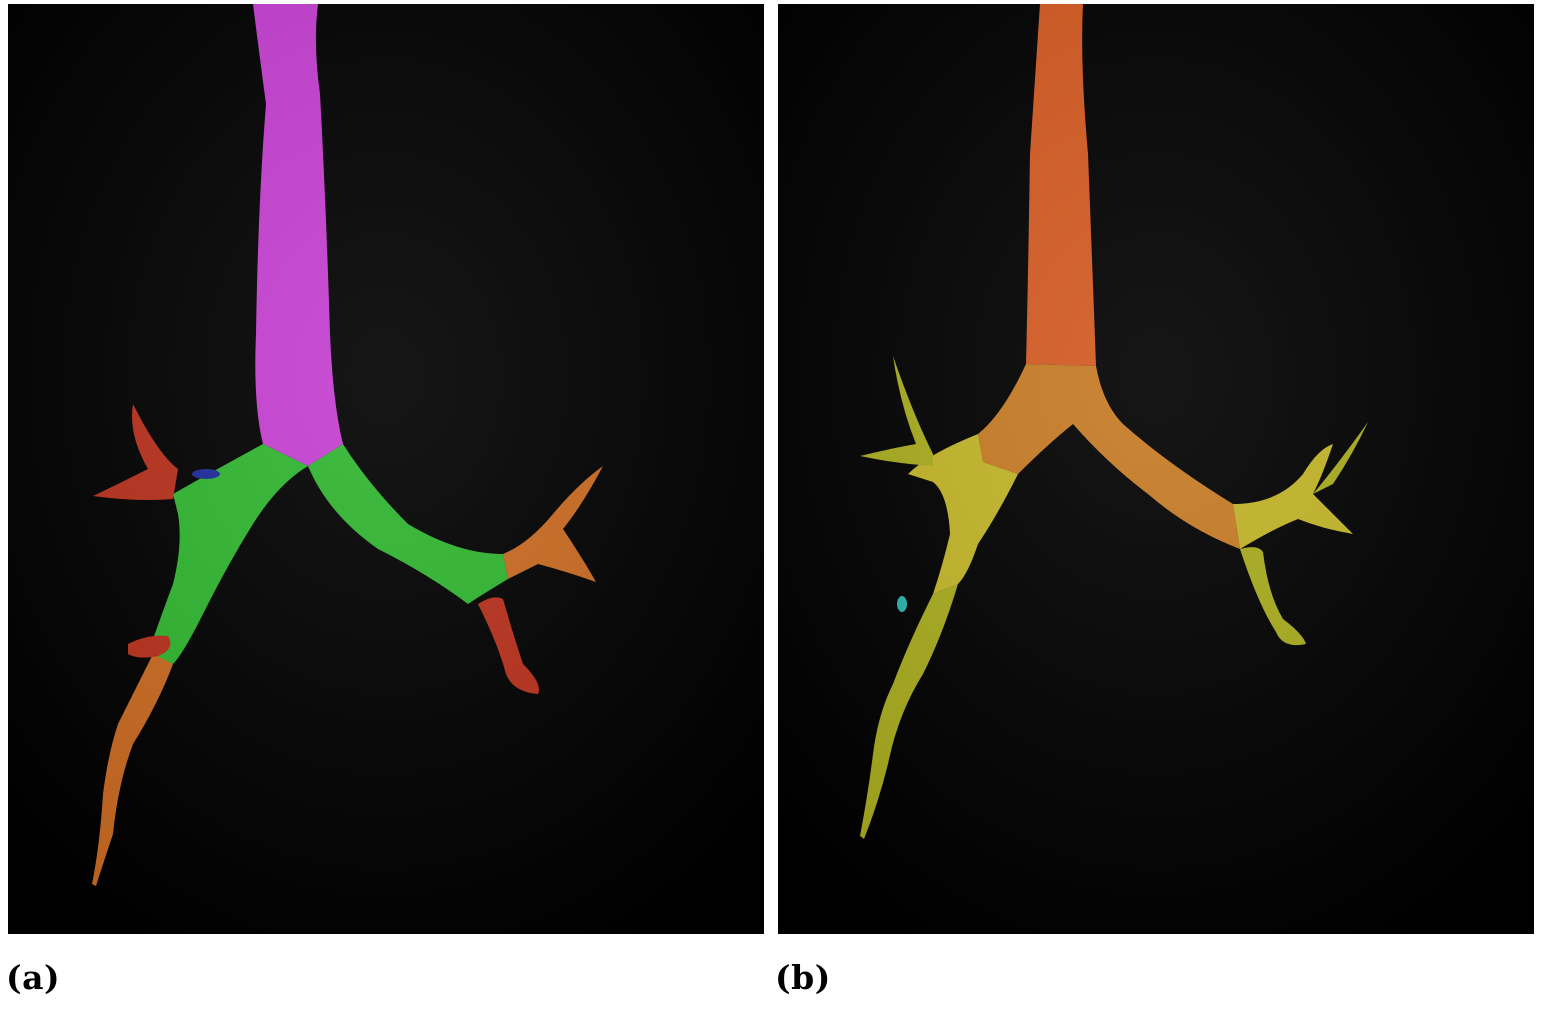 Image resolution: width=1543 pixels, height=1016 pixels. Describe the element at coordinates (803, 977) in the screenshot. I see `panel-b-caption: (b)` at that location.